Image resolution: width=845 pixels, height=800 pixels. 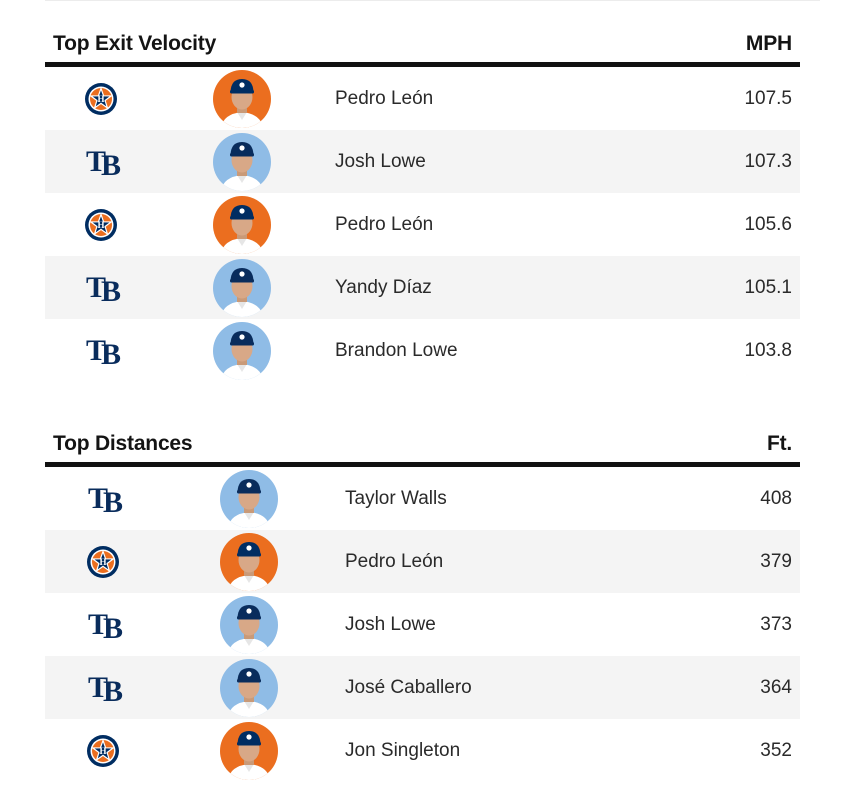 What do you see at coordinates (776, 750) in the screenshot?
I see `stat-value: 352` at bounding box center [776, 750].